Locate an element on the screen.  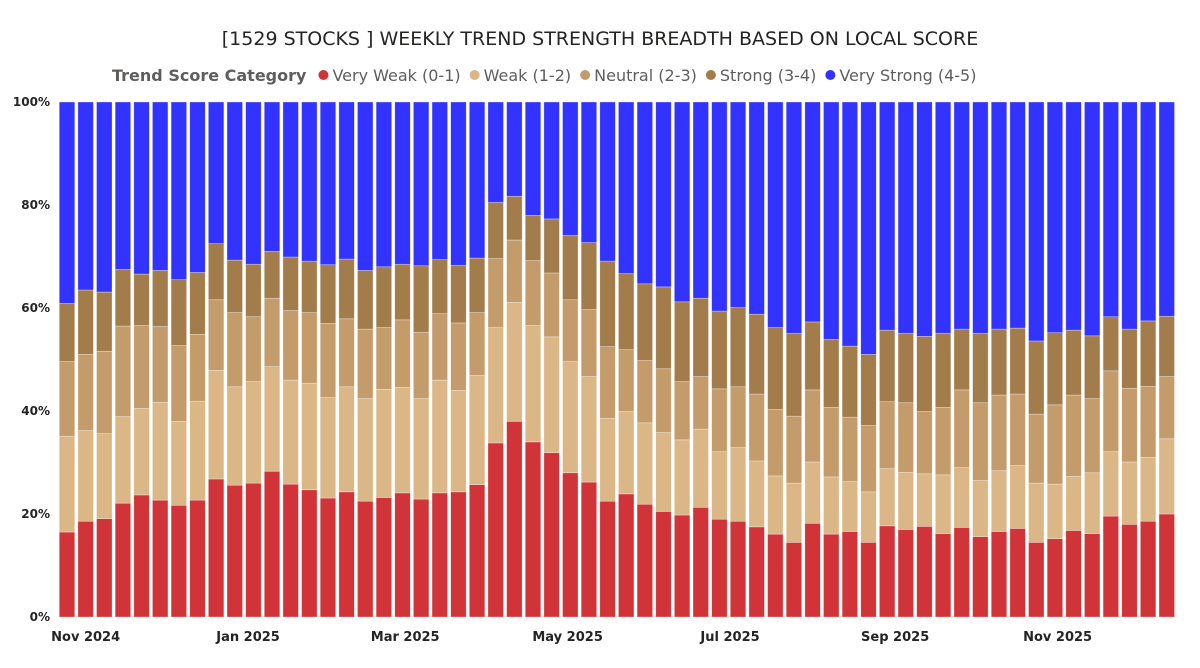
bar-segment: Neutral (2-3) 2025-01-27: 13.7% is located at coordinates (309, 348).